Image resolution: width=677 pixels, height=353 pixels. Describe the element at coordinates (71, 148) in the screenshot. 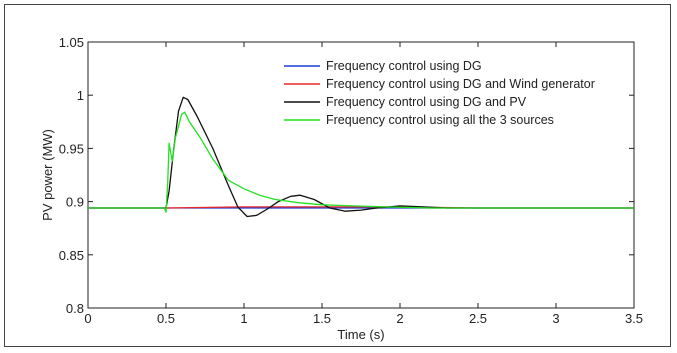

I see `y-tick-label: 0.95` at that location.